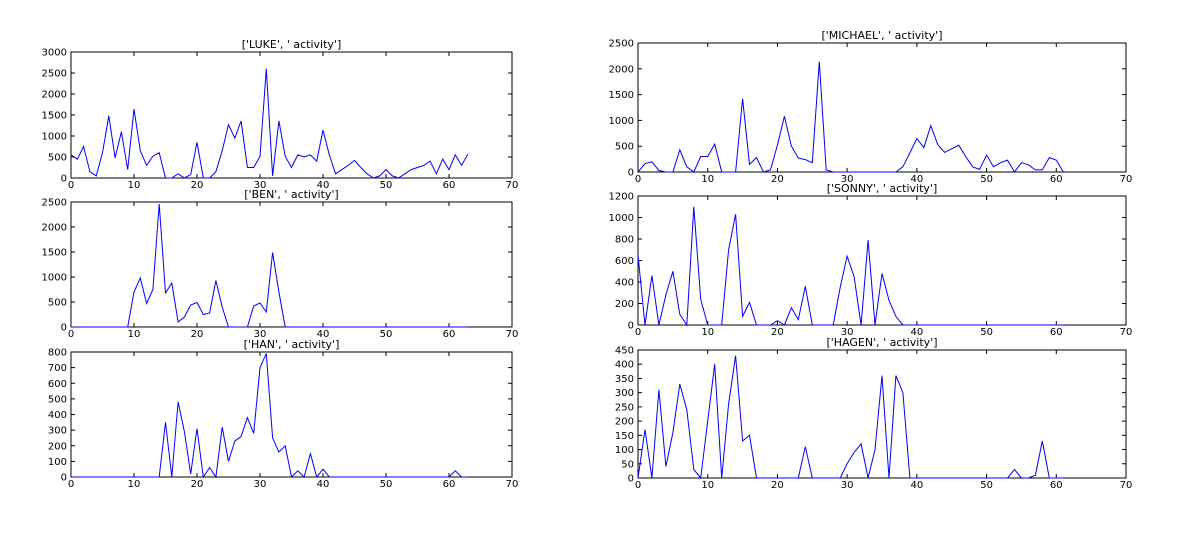  Describe the element at coordinates (54, 116) in the screenshot. I see `y-tick-label: 1500` at that location.